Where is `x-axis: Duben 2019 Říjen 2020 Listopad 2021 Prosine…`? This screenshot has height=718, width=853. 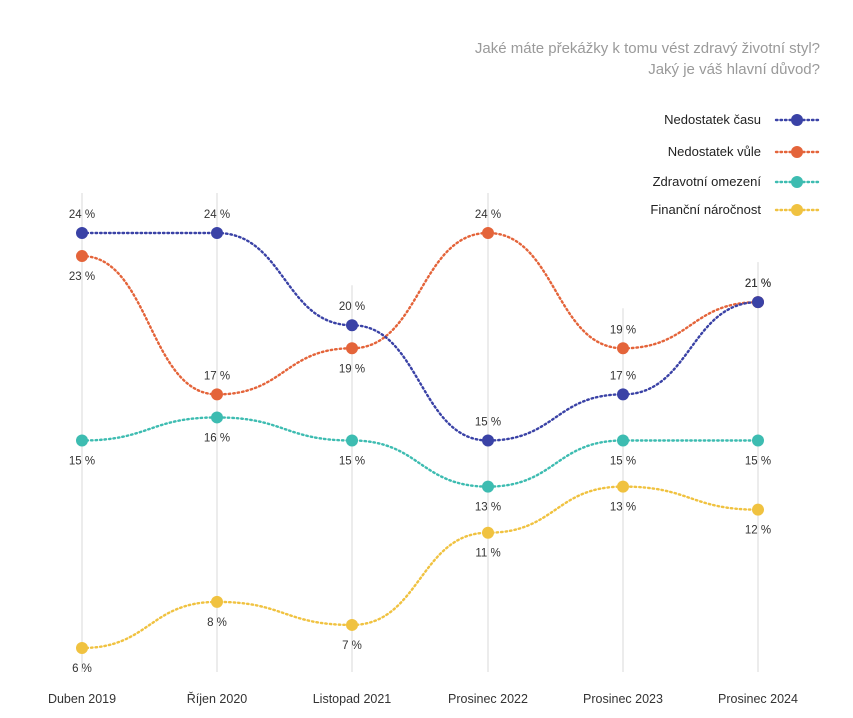 x-axis: Duben 2019 Říjen 2020 Listopad 2021 Prosine… is located at coordinates (423, 698).